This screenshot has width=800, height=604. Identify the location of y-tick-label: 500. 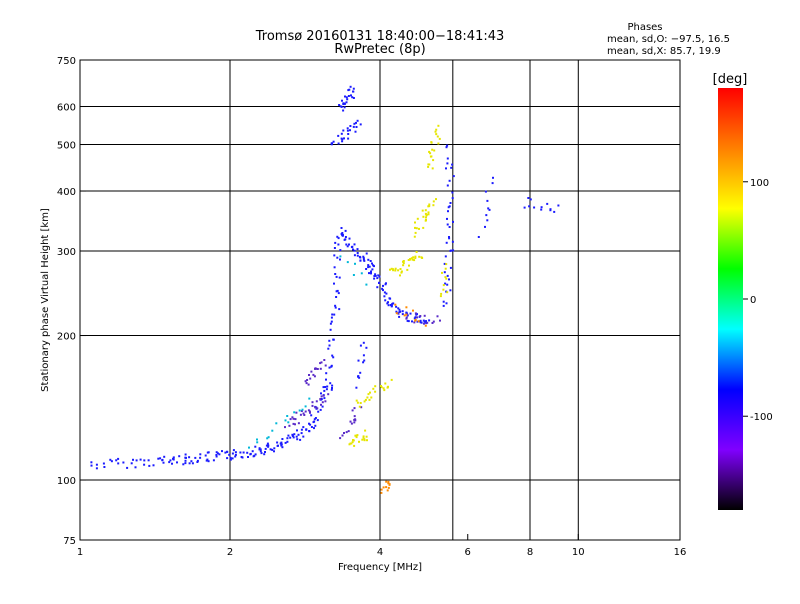
(66, 146).